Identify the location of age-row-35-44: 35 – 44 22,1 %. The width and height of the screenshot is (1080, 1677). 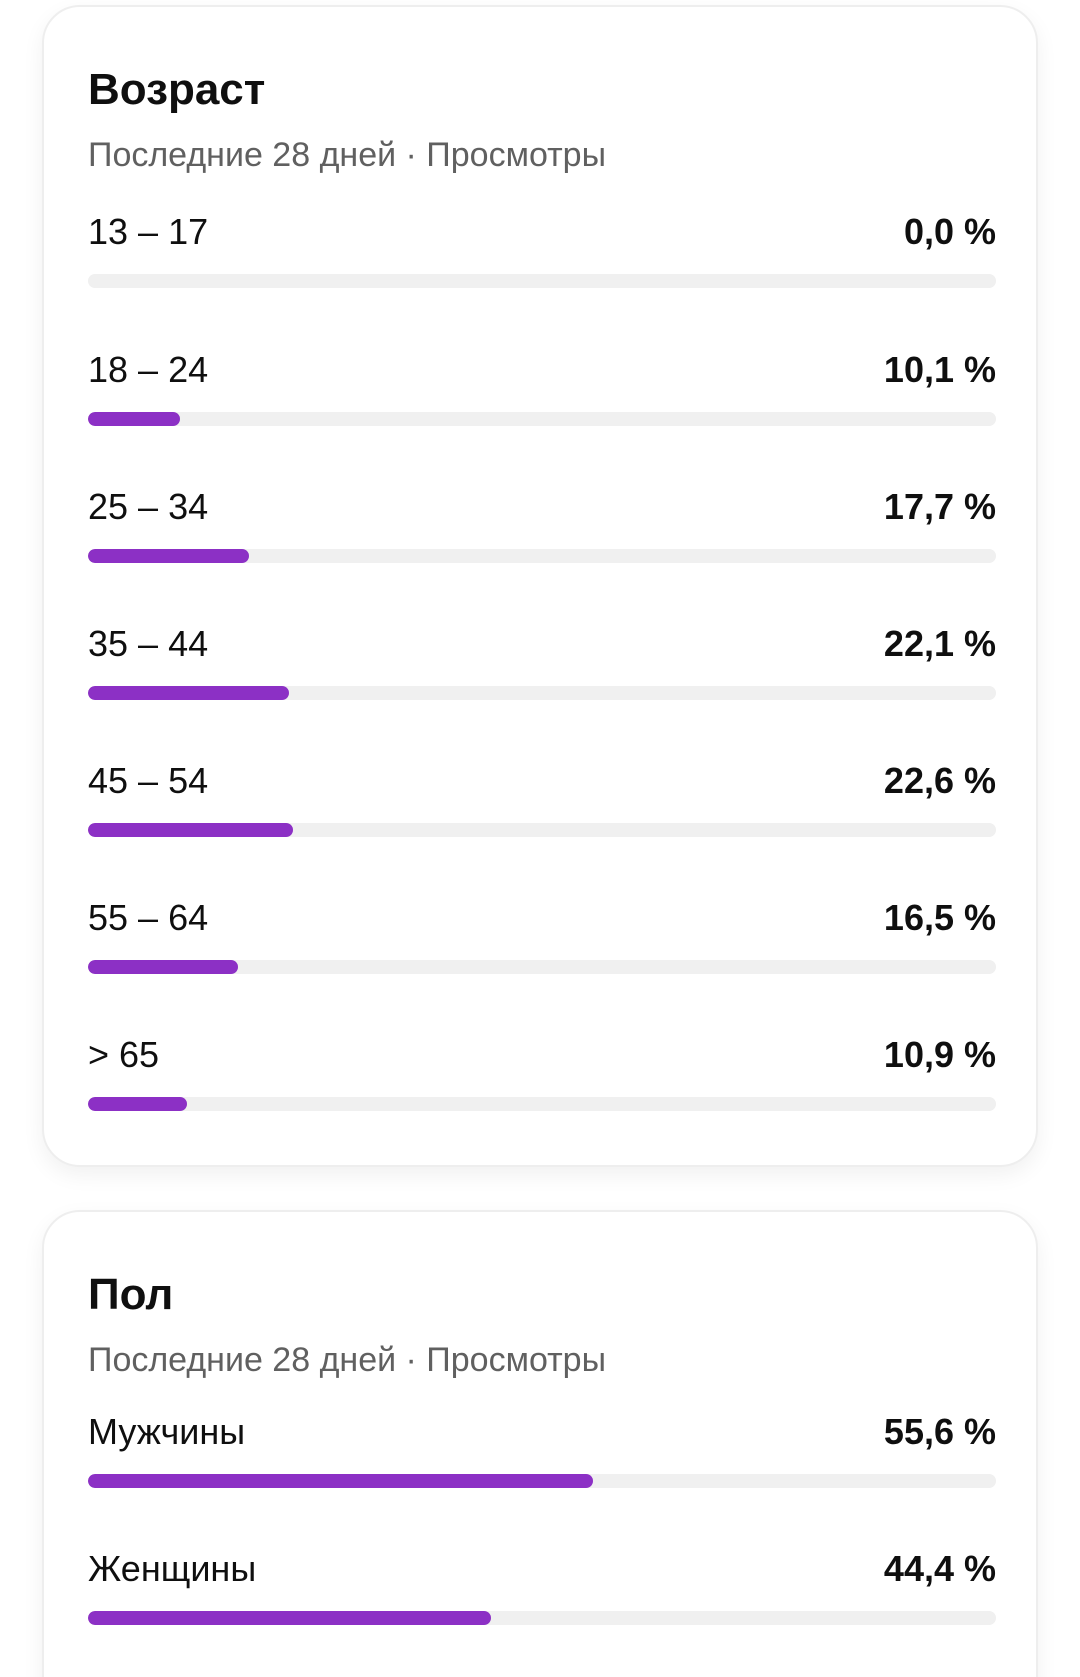
(542, 667).